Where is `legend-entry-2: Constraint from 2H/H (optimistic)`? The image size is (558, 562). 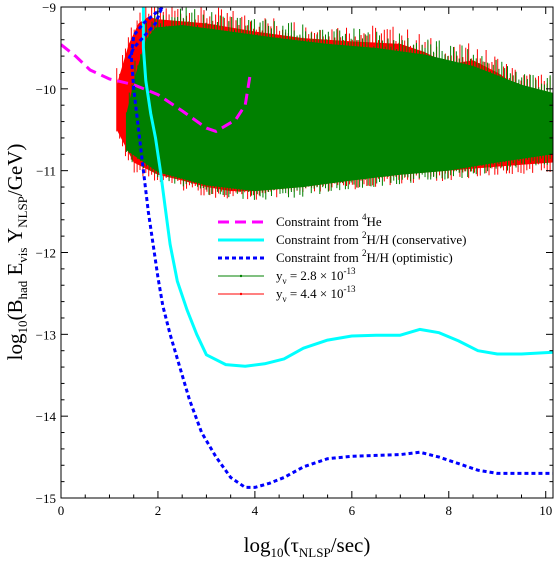
legend-entry-2: Constraint from 2H/H (optimistic) is located at coordinates (335, 256).